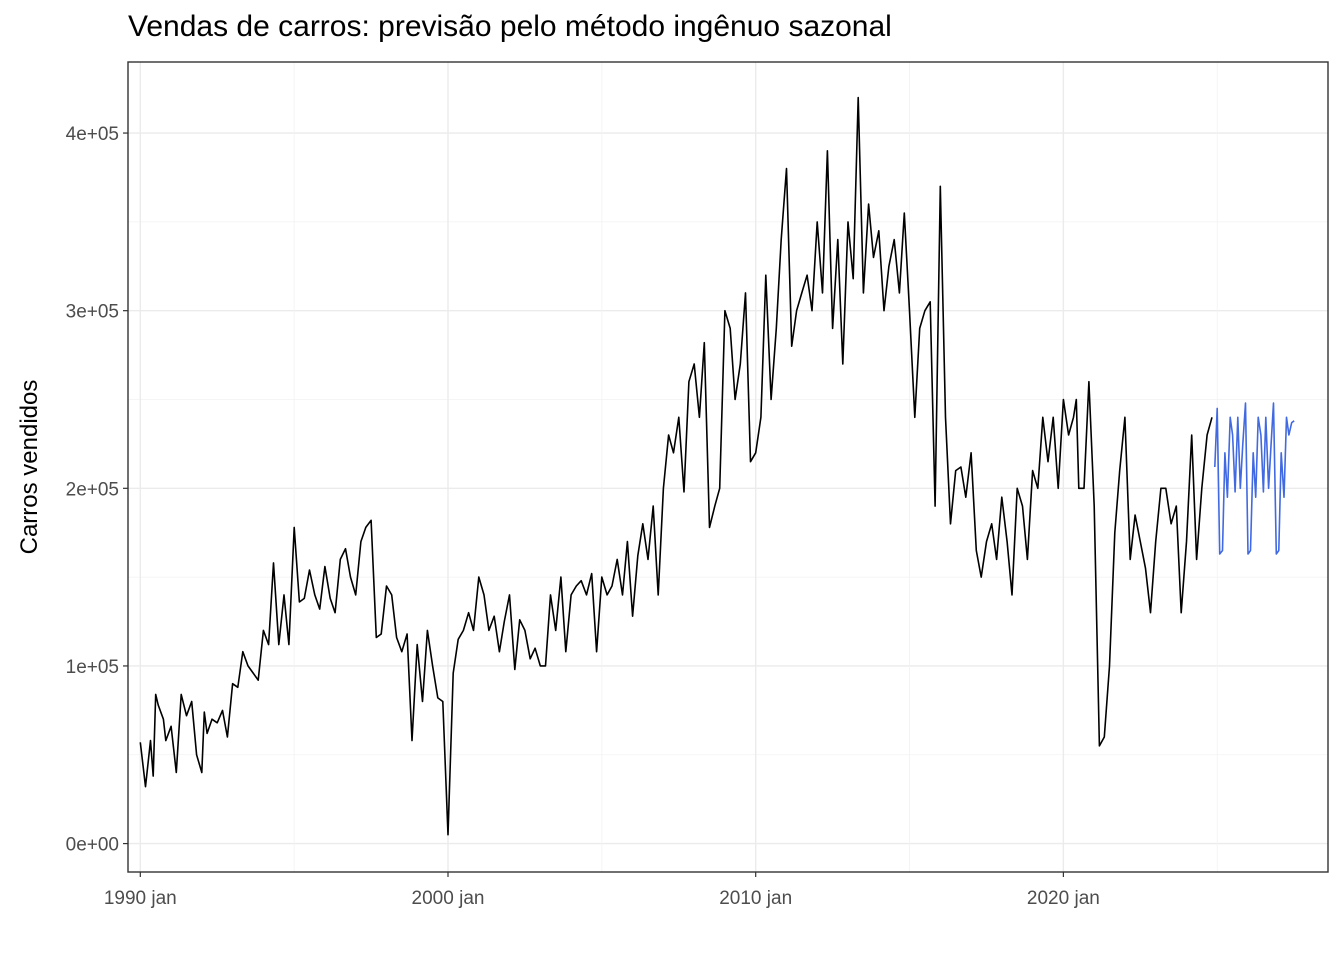  What do you see at coordinates (1254, 478) in the screenshot?
I see `forecast-series-line` at bounding box center [1254, 478].